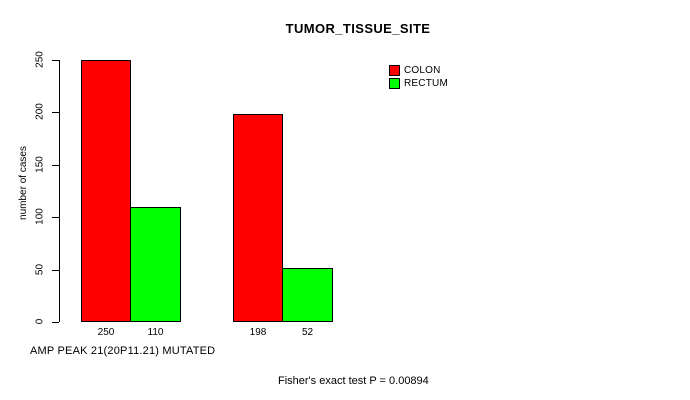 The height and width of the screenshot is (400, 690). Describe the element at coordinates (155, 332) in the screenshot. I see `bar-value-label: 110` at that location.